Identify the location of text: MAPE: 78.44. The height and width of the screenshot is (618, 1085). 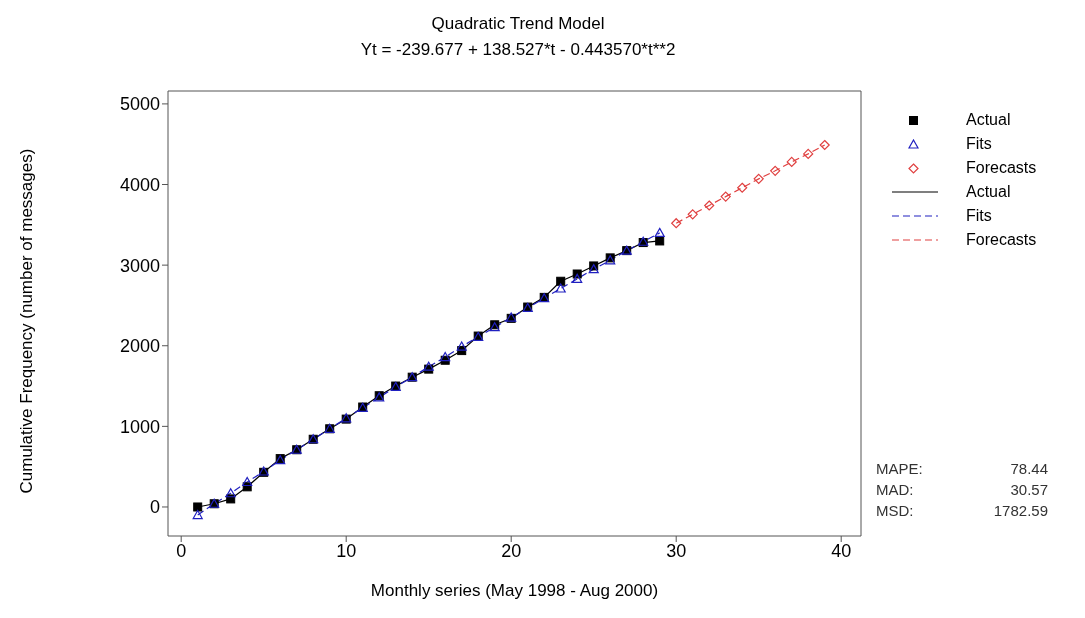
(962, 468).